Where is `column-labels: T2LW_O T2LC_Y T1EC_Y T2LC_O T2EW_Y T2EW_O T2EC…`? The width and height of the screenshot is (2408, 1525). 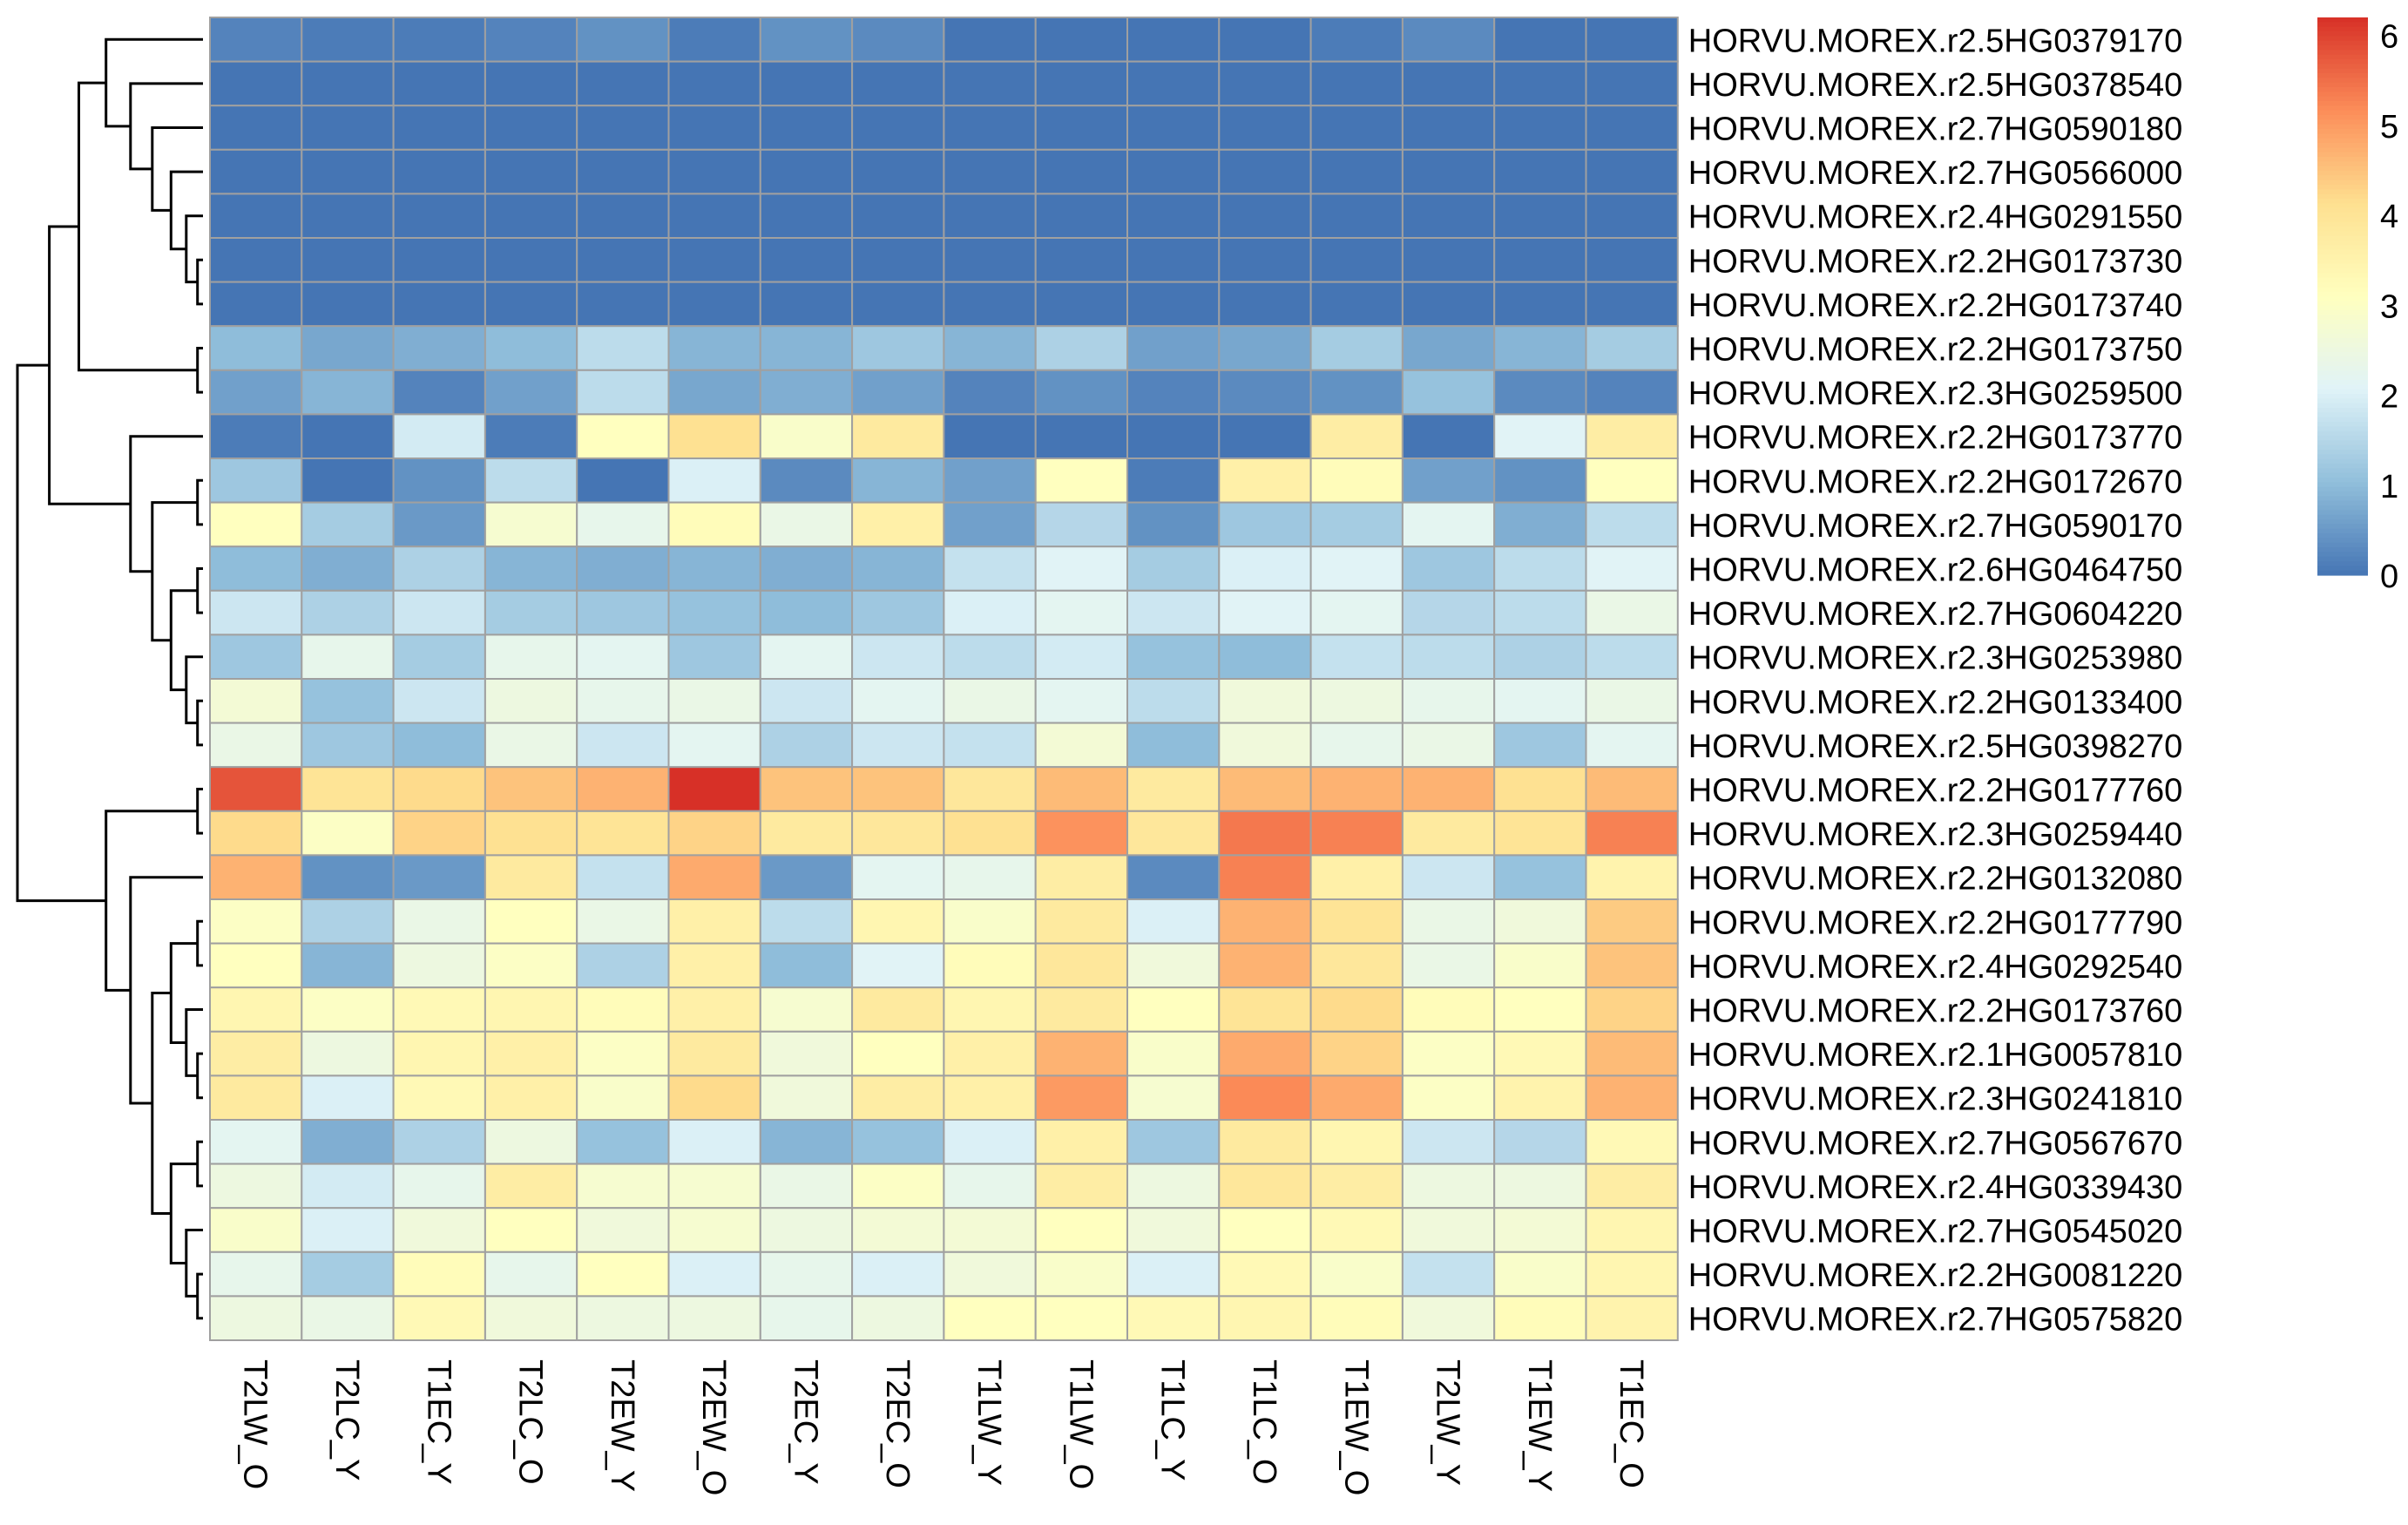
column-labels: T2LW_O T2LC_Y T1EC_Y T2LC_O T2EW_Y T2EW_O T2EC… is located at coordinates (943, 1427).